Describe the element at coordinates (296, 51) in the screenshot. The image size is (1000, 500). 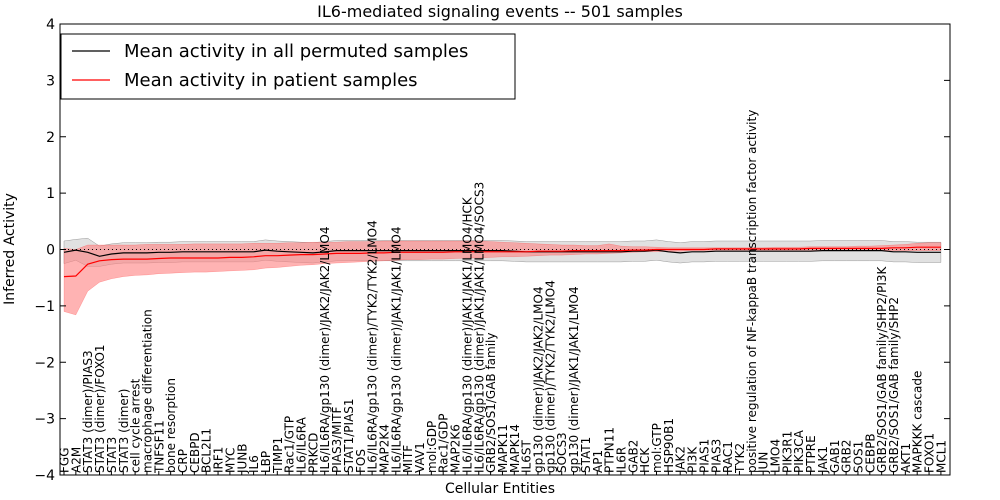
I see `legend-permuted-label: Mean activity in all permuted samples` at that location.